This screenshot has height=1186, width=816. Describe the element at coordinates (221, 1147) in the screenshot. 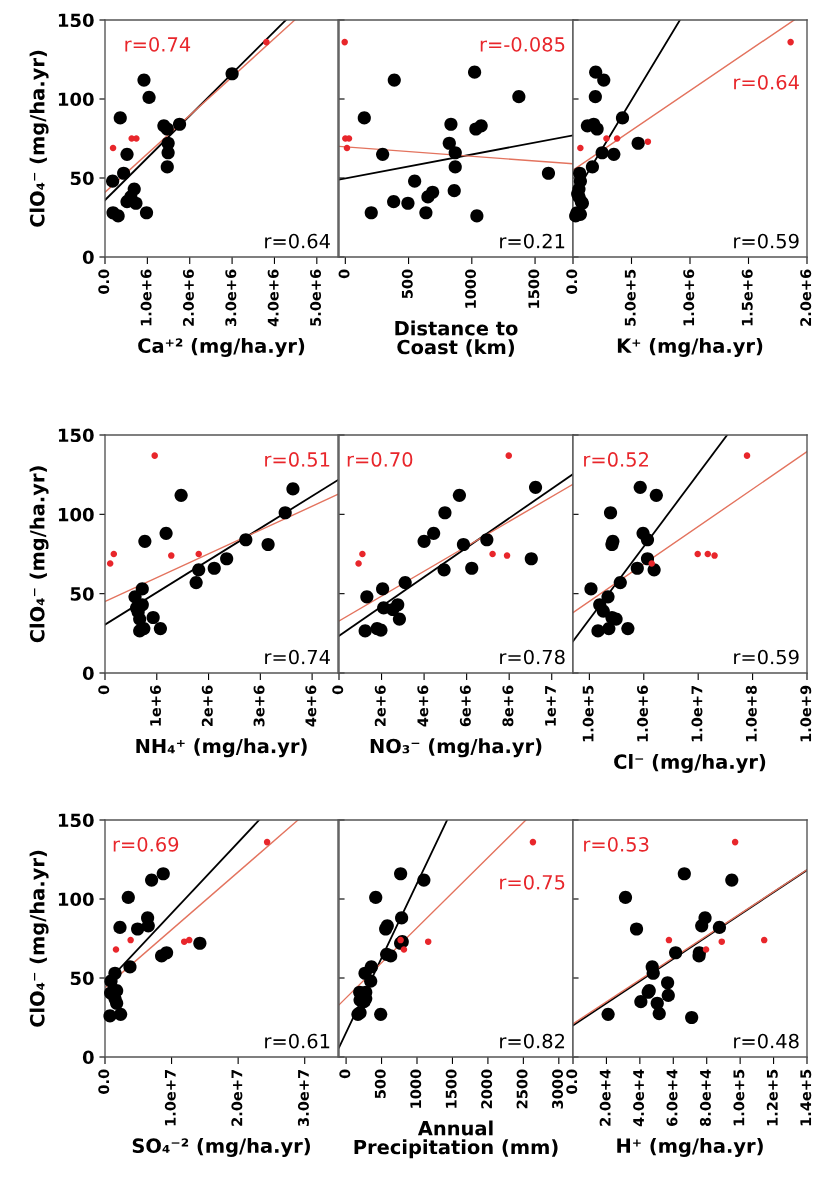

I see `x-axis-title: SO₄⁻² (mg/ha.yr)` at that location.